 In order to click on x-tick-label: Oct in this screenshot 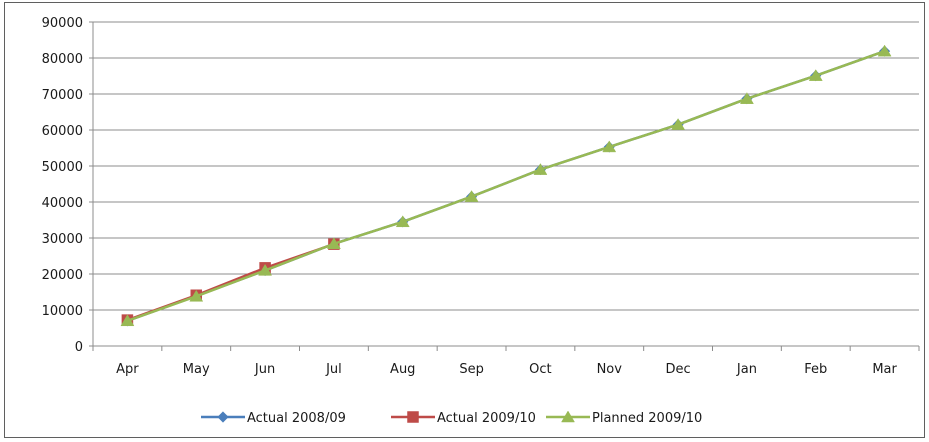, I will do `click(540, 369)`.